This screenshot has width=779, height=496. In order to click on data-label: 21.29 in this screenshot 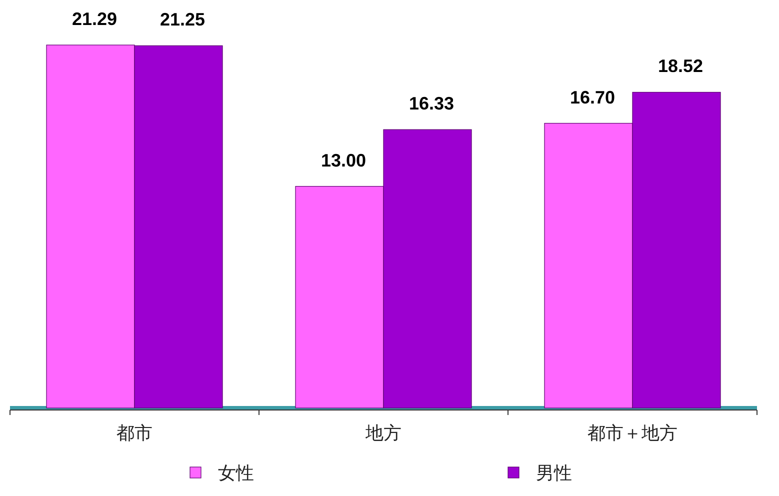, I will do `click(95, 19)`.